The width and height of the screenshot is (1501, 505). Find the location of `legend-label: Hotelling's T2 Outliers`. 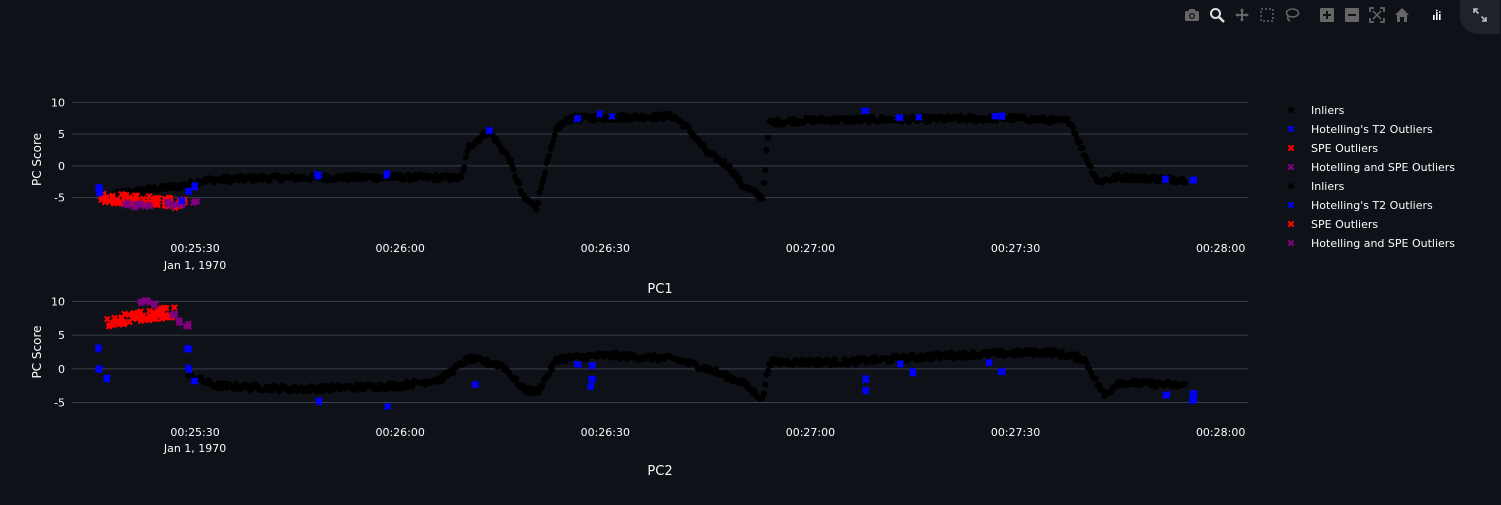

legend-label: Hotelling's T2 Outliers is located at coordinates (1372, 129).